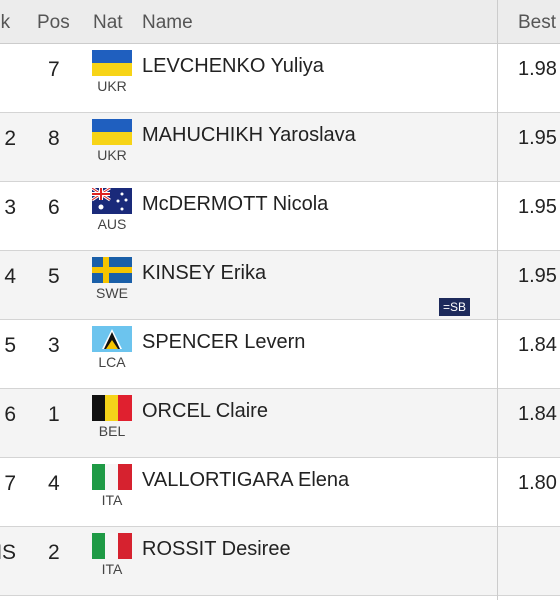 This screenshot has height=600, width=560. Describe the element at coordinates (5, 22) in the screenshot. I see `rank-header: nk` at that location.